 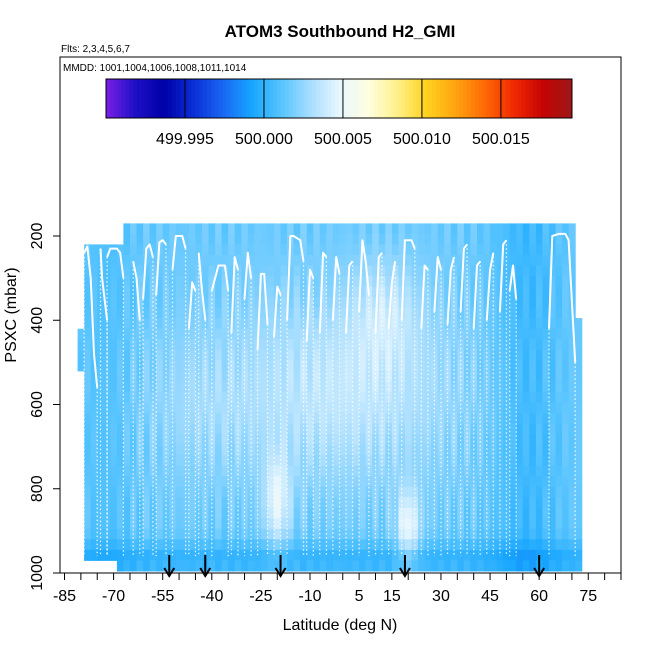 I want to click on x-tick-label: -10, so click(x=309, y=596).